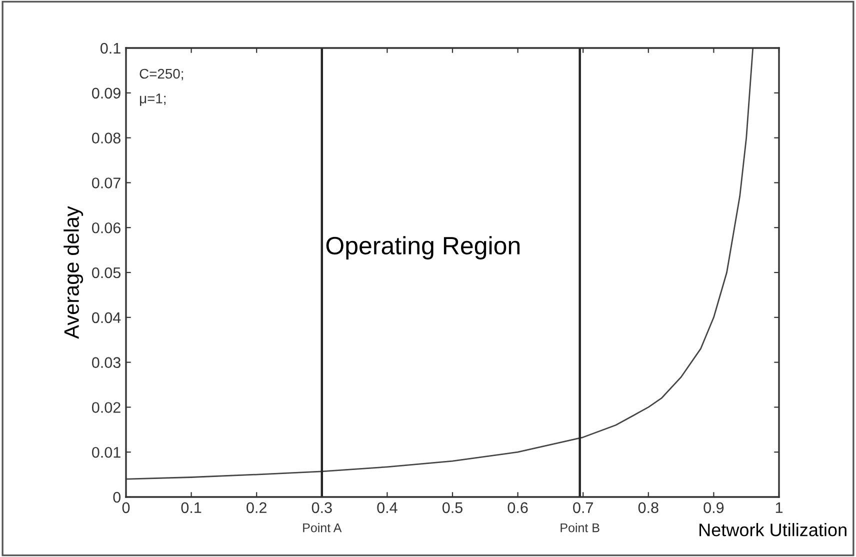  What do you see at coordinates (322, 508) in the screenshot?
I see `x-tick-label: 0.3` at bounding box center [322, 508].